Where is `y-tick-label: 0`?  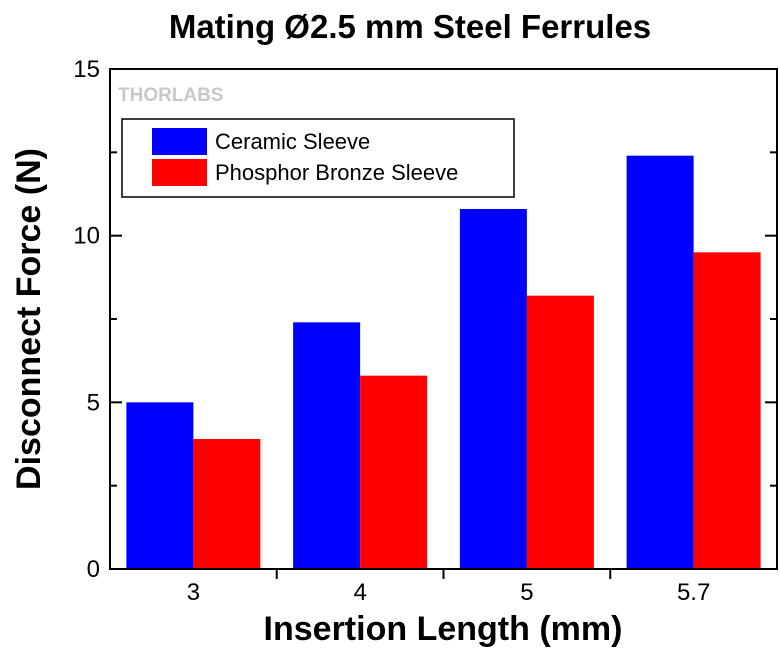 y-tick-label: 0 is located at coordinates (93, 569).